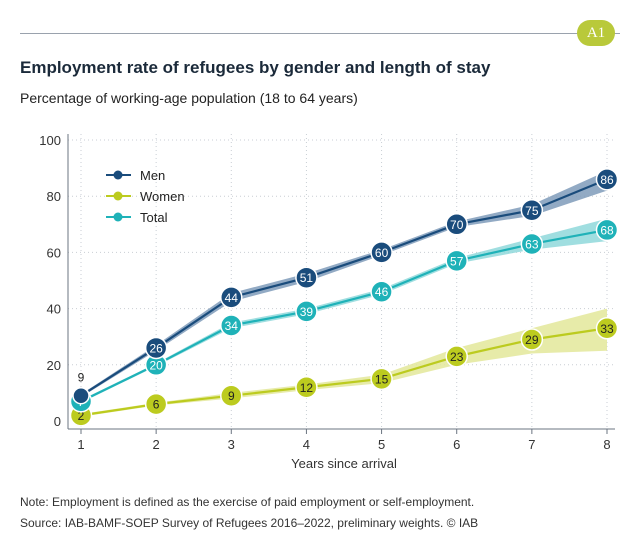 The width and height of the screenshot is (643, 560). I want to click on x-tick-label: 6, so click(456, 444).